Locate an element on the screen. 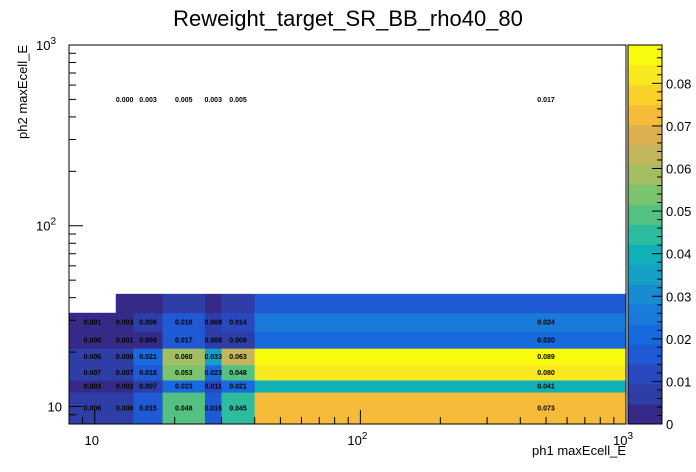 Image resolution: width=696 pixels, height=472 pixels. x-axis: 10 102 103 is located at coordinates (357, 429).